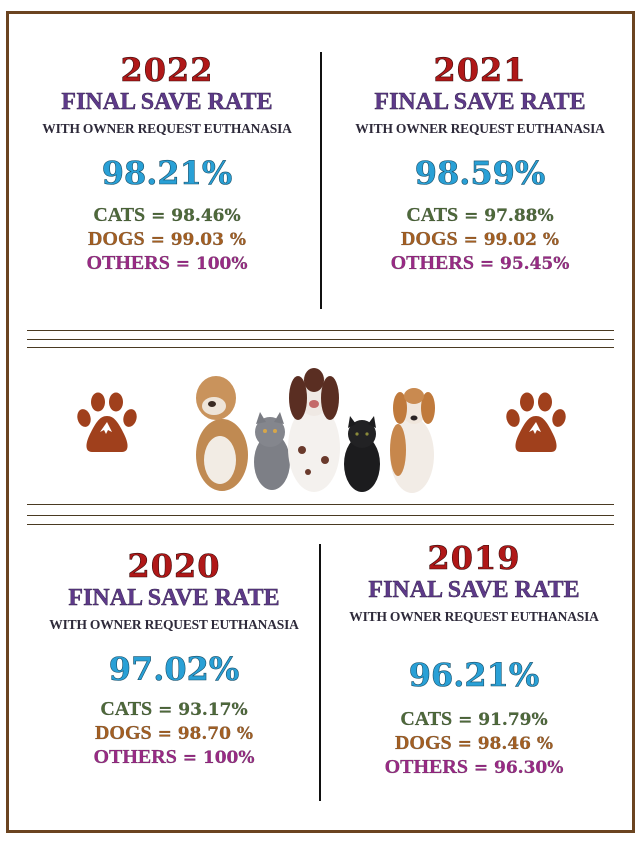 Image resolution: width=641 pixels, height=845 pixels. Describe the element at coordinates (480, 263) in the screenshot. I see `others-stat: OTHERS = 95.45%` at that location.